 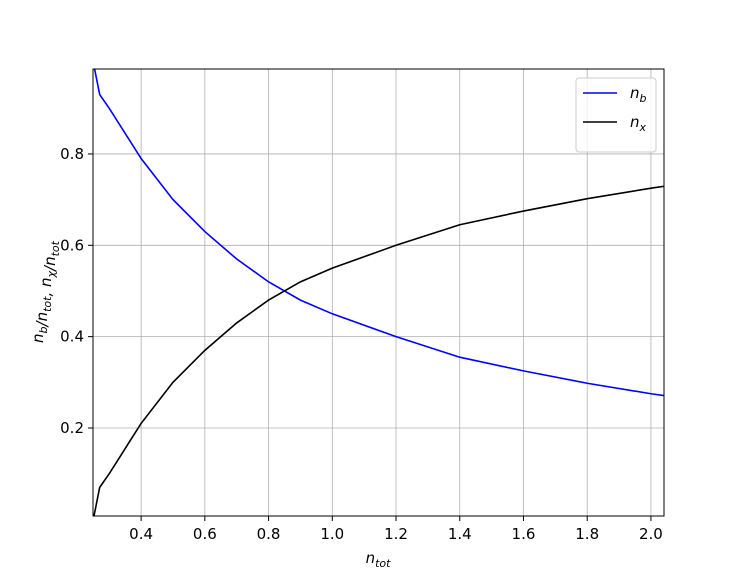 I want to click on x-tick-label: 2.0, so click(x=651, y=534).